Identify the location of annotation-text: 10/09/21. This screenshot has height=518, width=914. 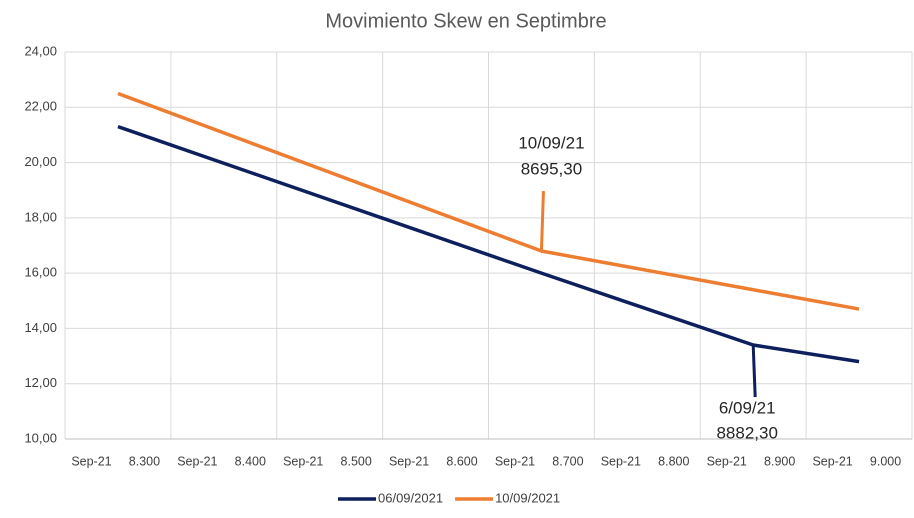
(551, 143).